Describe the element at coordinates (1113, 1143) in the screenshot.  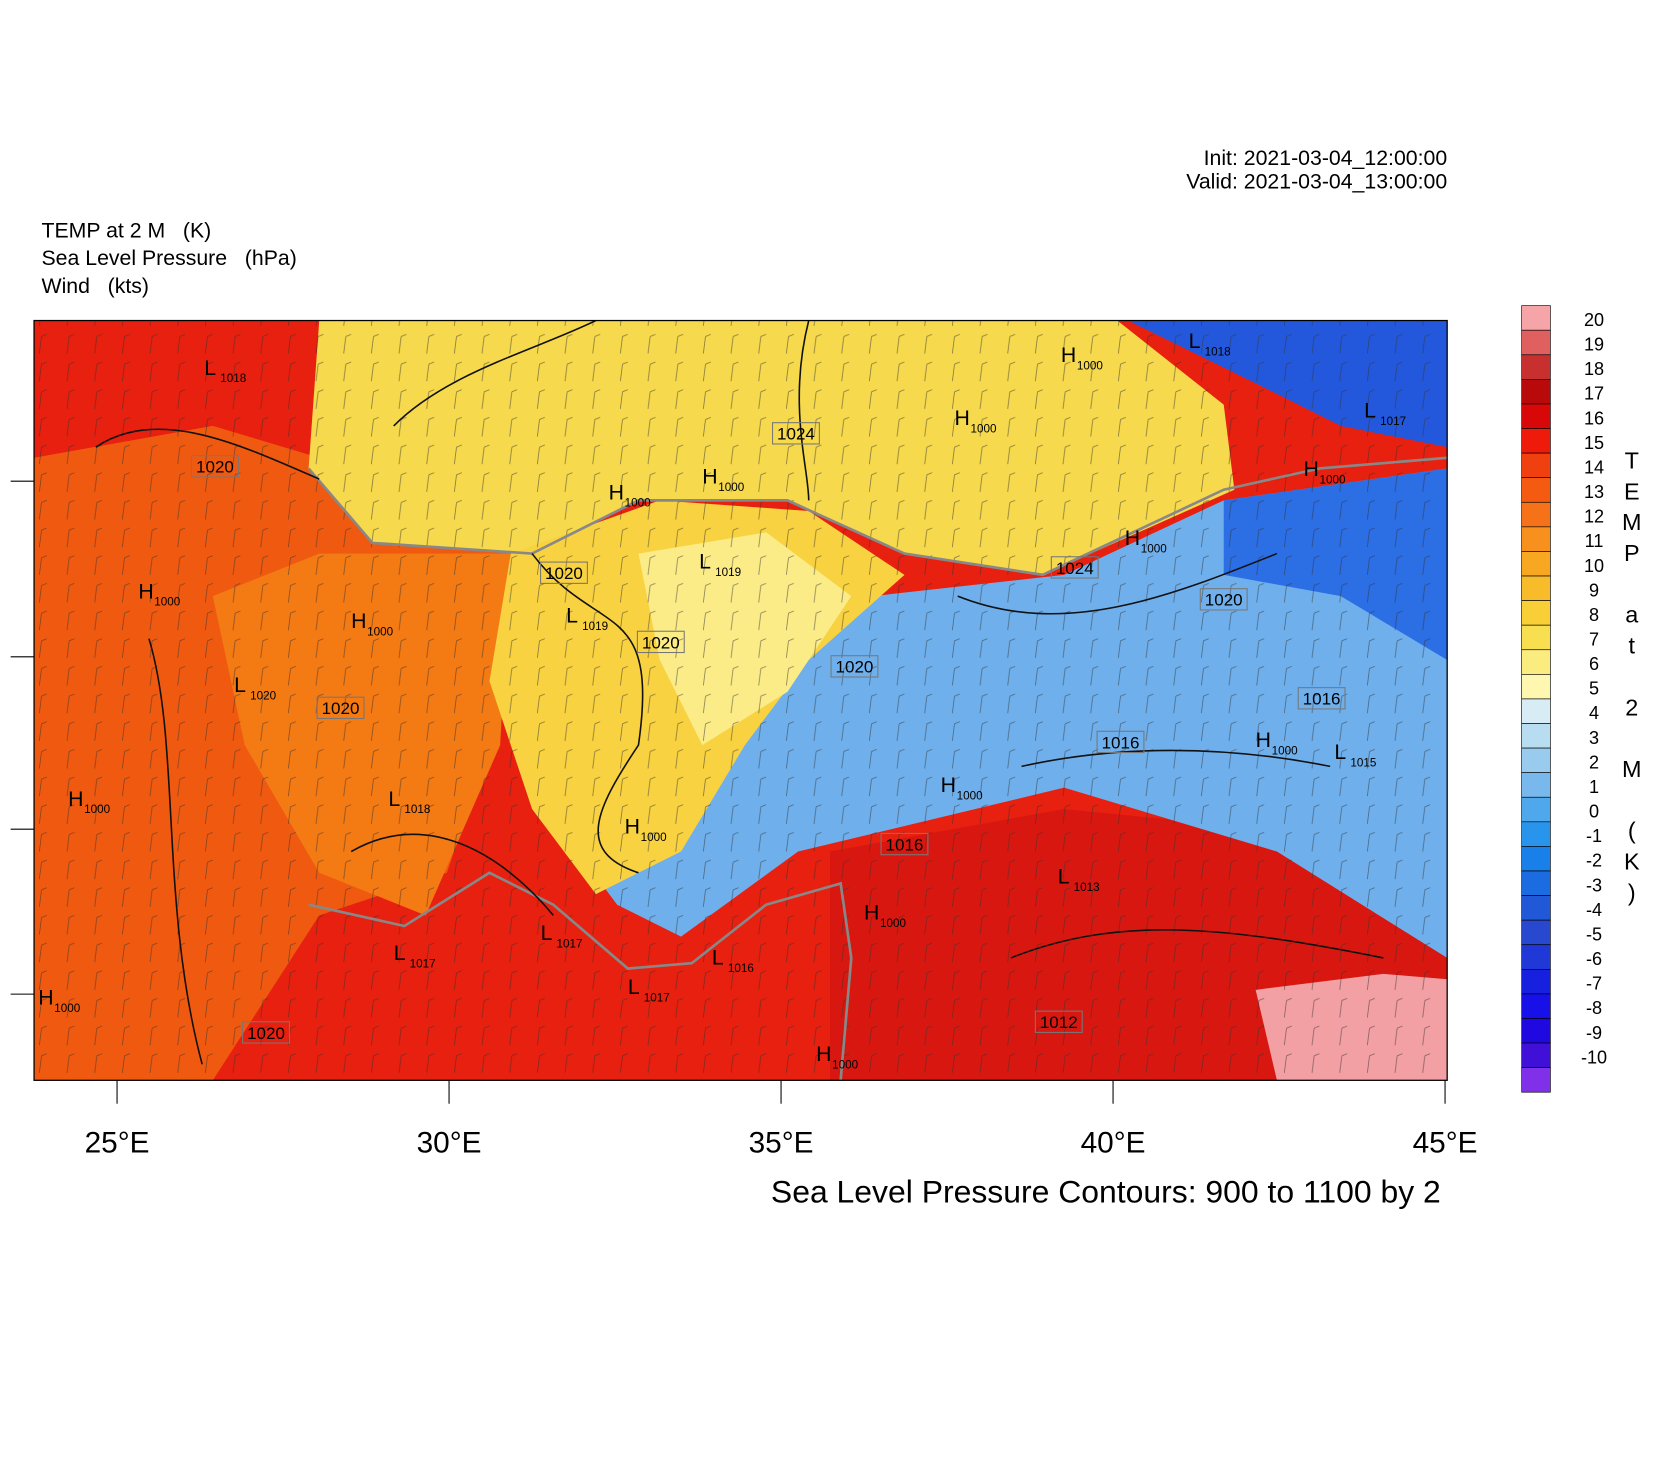
I see `lon-label: 40°E` at that location.